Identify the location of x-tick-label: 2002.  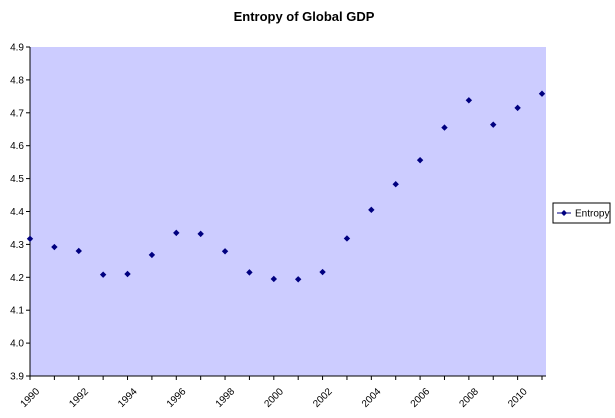
(323, 398).